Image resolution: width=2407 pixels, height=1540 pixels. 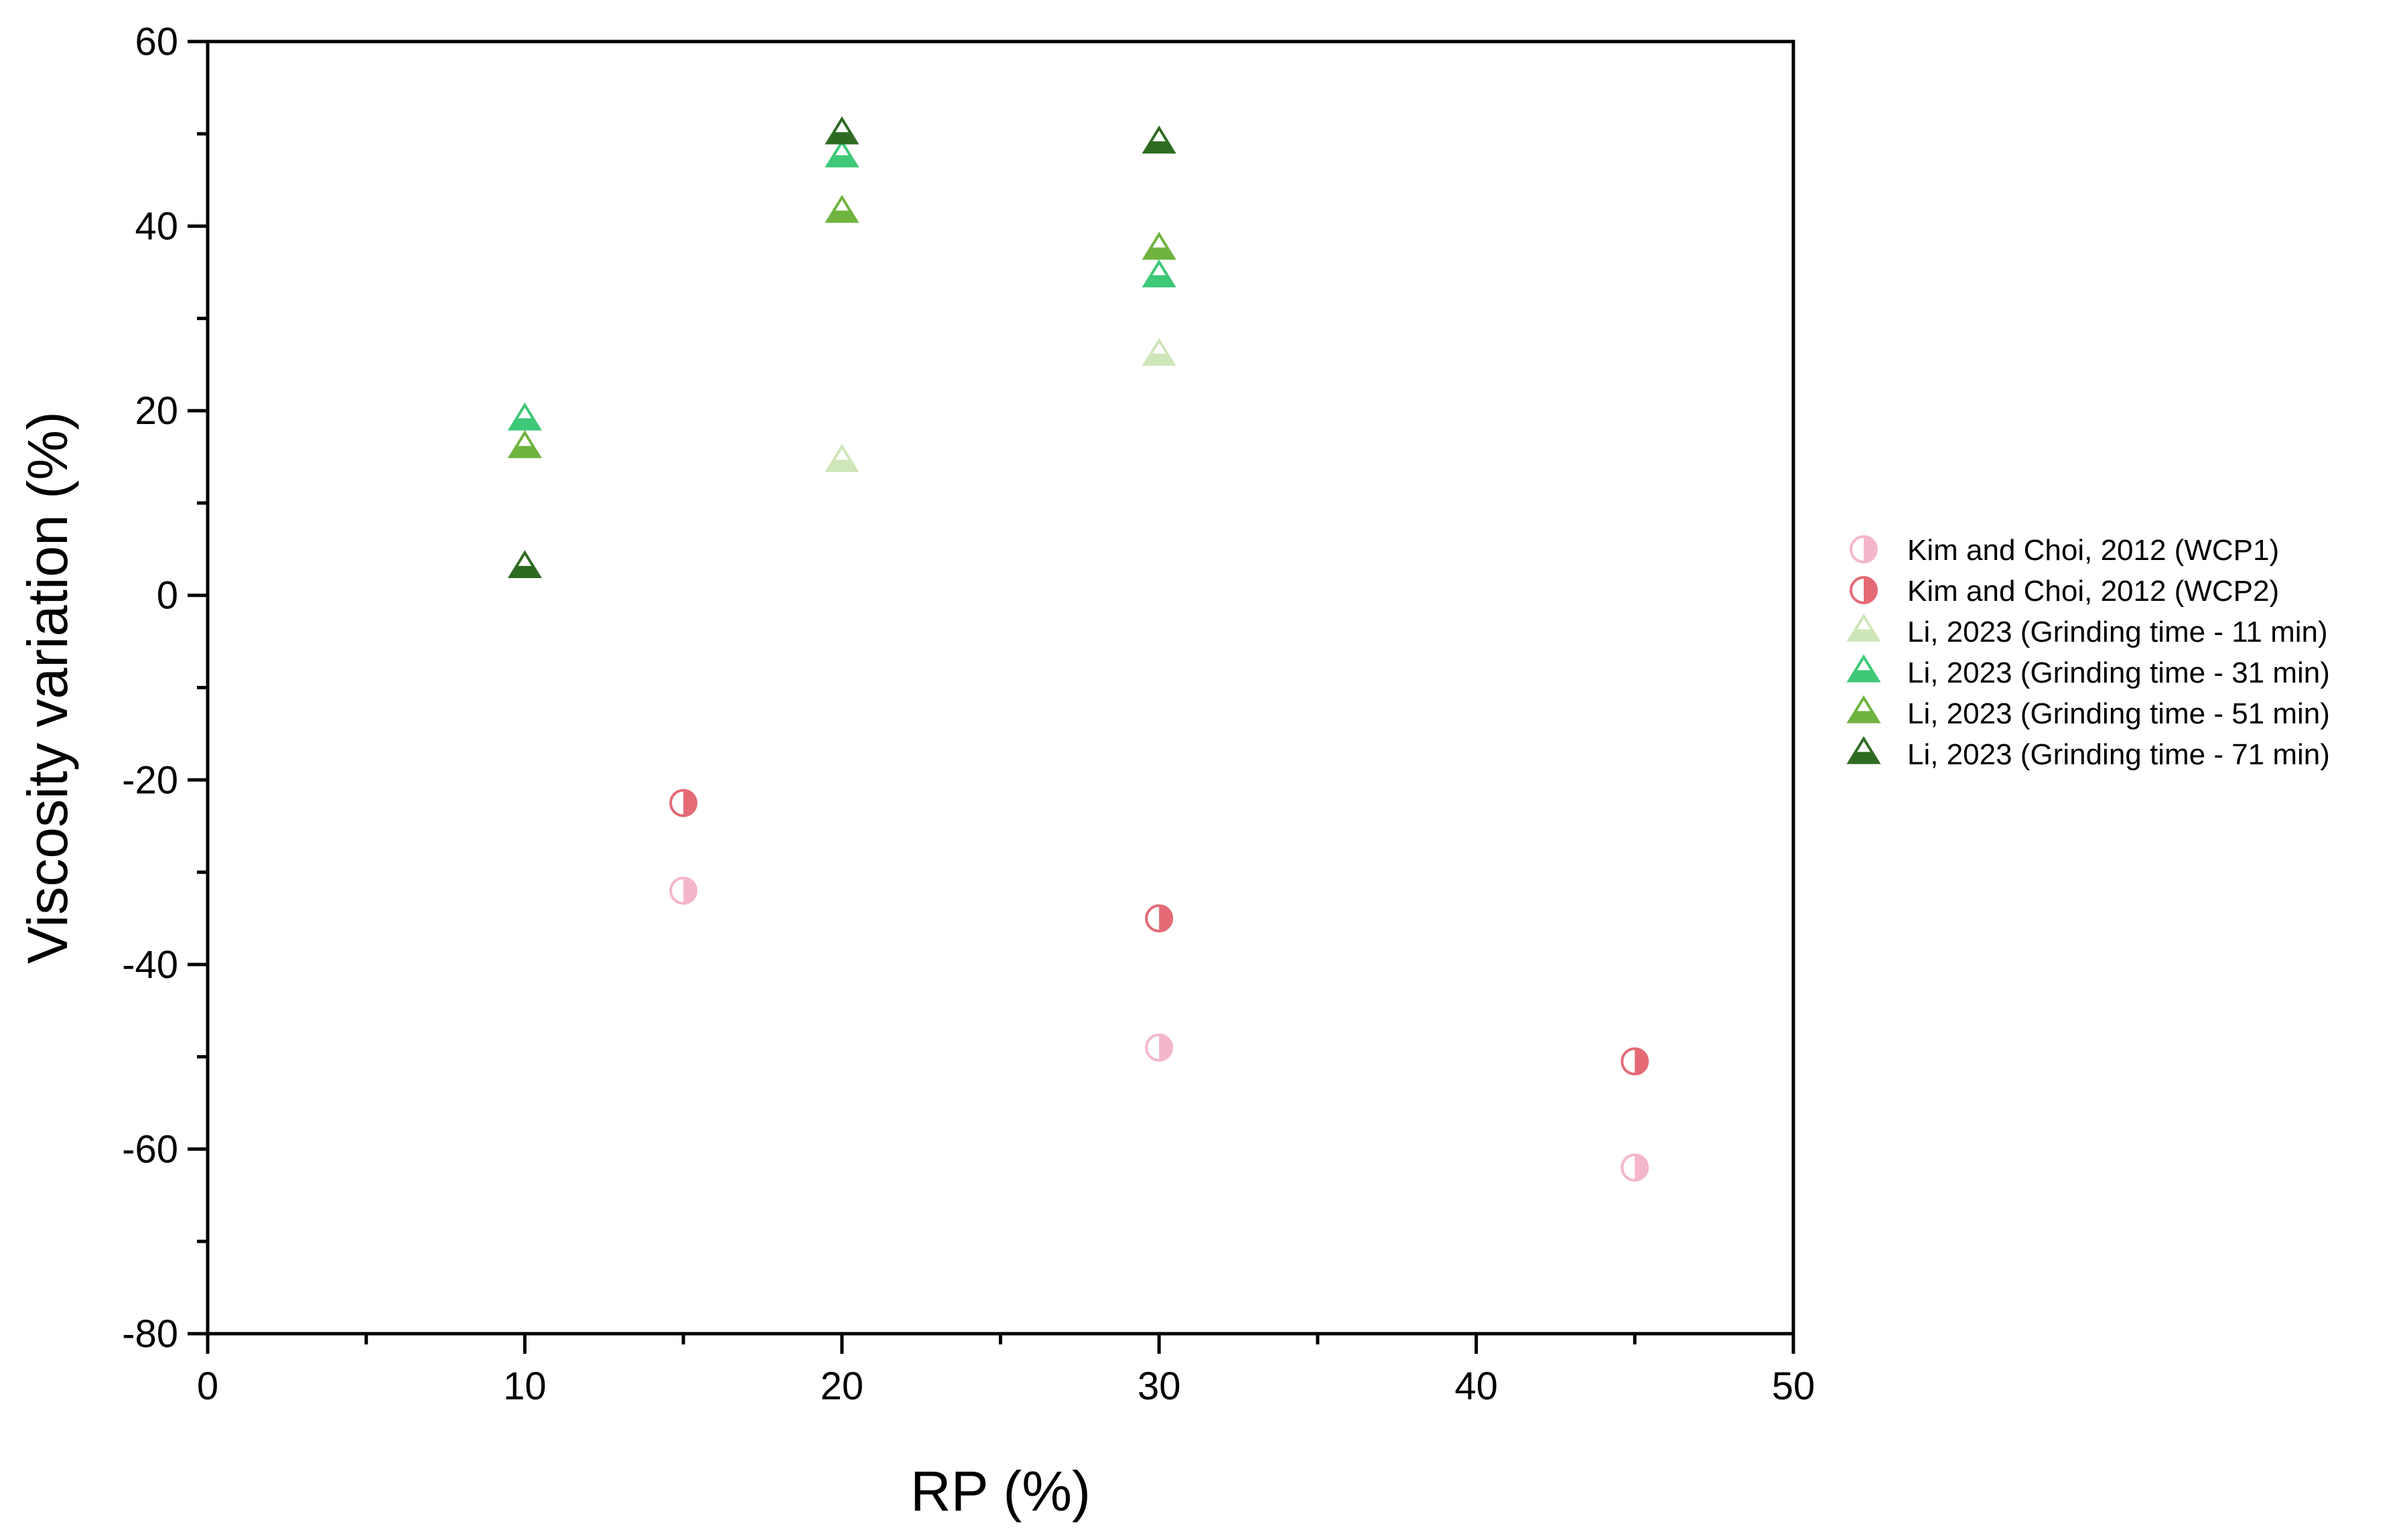 I want to click on legend-label: Li, 2023 (Grinding time - 11 min), so click(x=2117, y=632).